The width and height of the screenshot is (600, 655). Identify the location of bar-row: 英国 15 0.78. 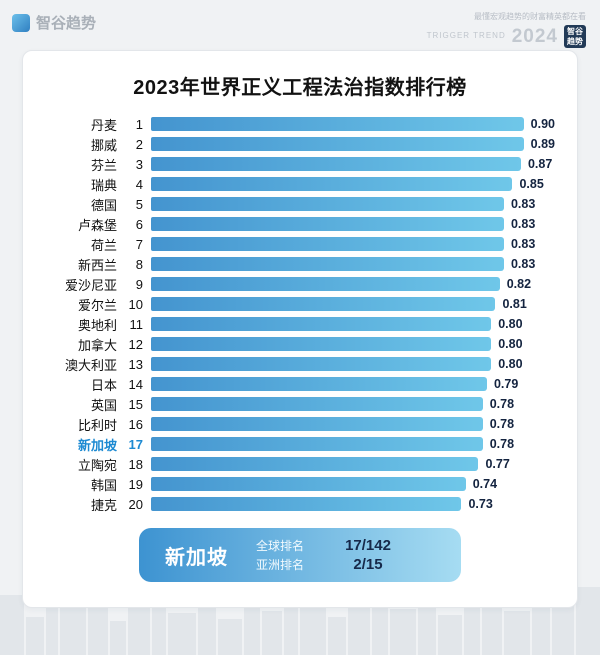
(300, 404).